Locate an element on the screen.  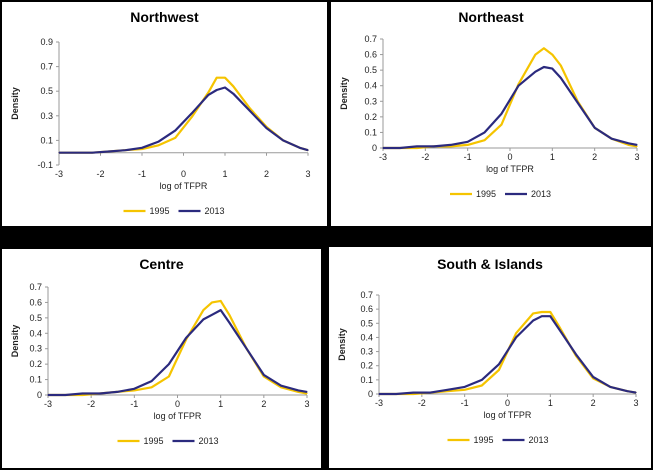
chart-title: Centre is located at coordinates (161, 264).